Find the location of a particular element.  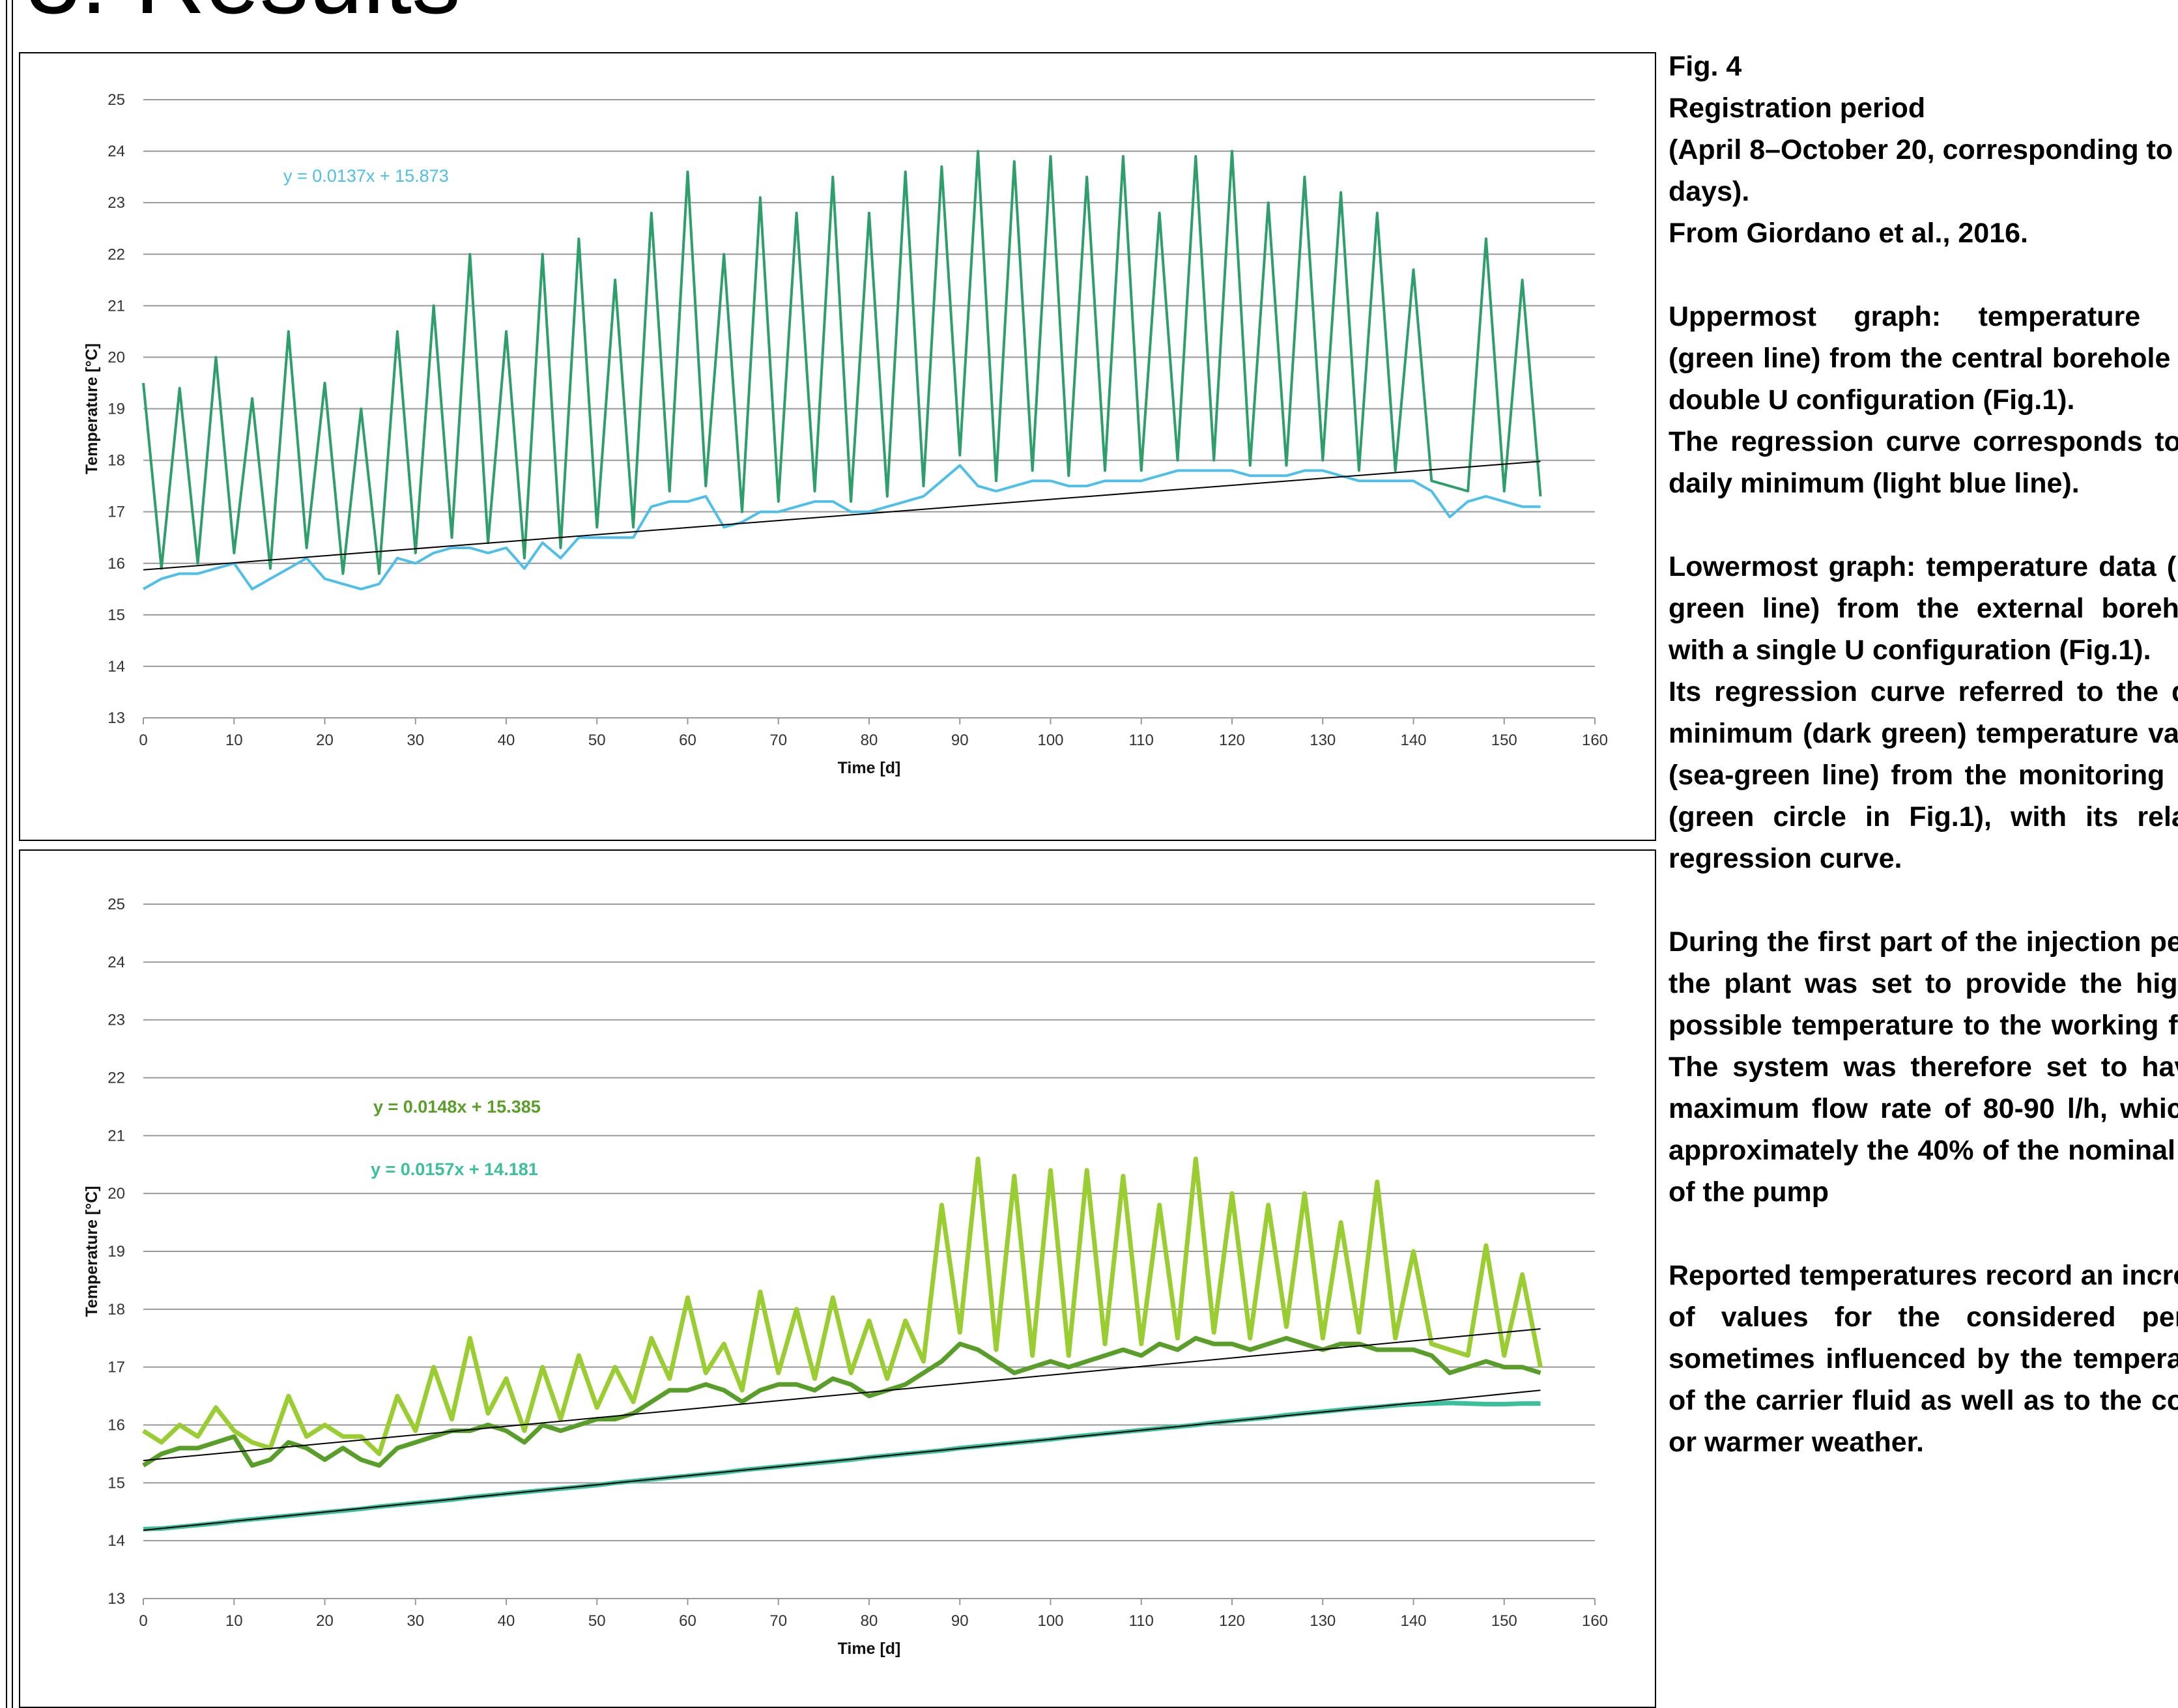

section-title: 3. Results is located at coordinates (243, 17).